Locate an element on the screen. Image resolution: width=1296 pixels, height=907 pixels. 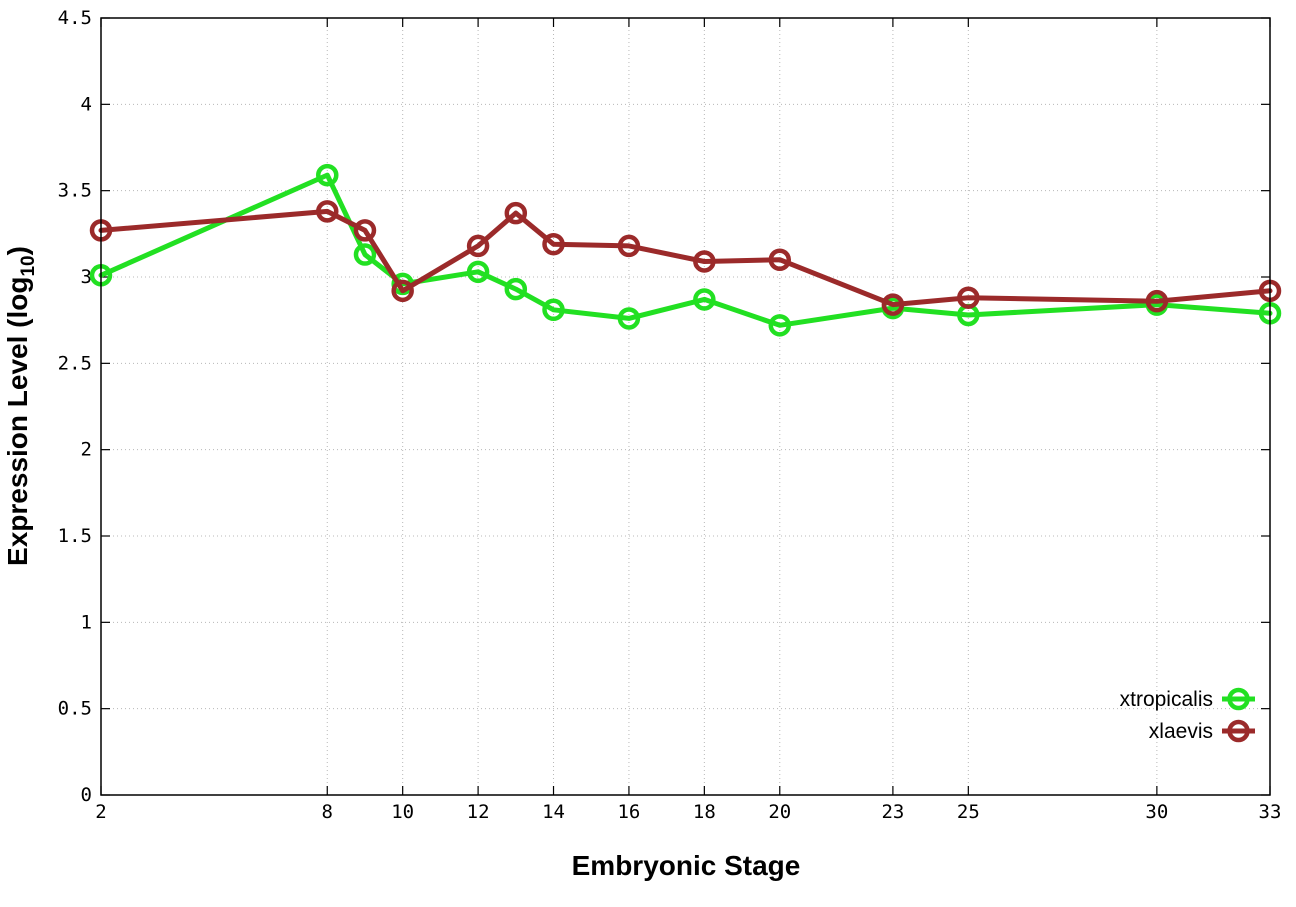
x-axis-title: Embryonic Stage is located at coordinates (686, 865).